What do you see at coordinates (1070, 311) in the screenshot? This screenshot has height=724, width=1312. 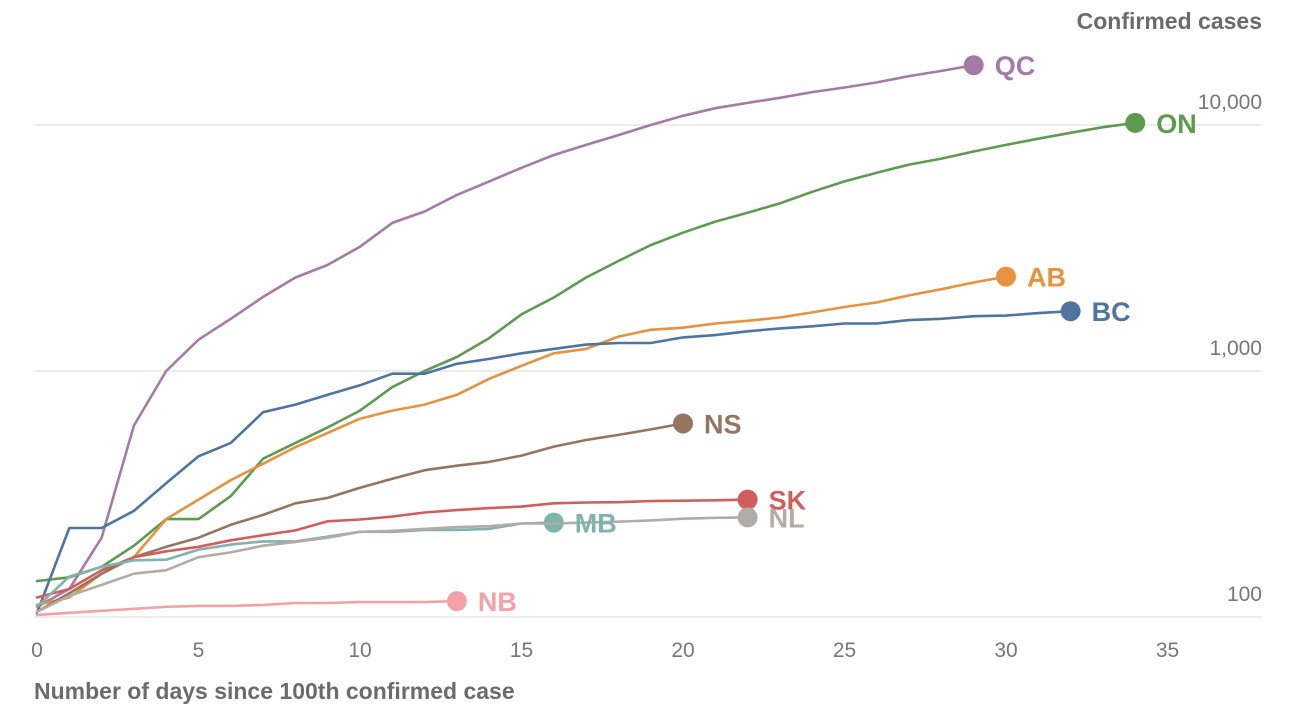 I see `series-end-marker-bc` at bounding box center [1070, 311].